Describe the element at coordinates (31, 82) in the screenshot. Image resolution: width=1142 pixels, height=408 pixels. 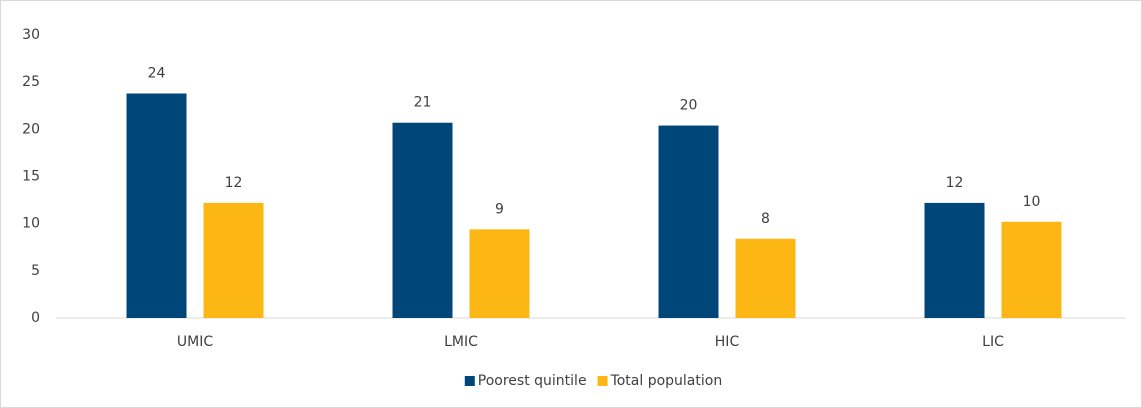
I see `y-tick-label: 25` at that location.